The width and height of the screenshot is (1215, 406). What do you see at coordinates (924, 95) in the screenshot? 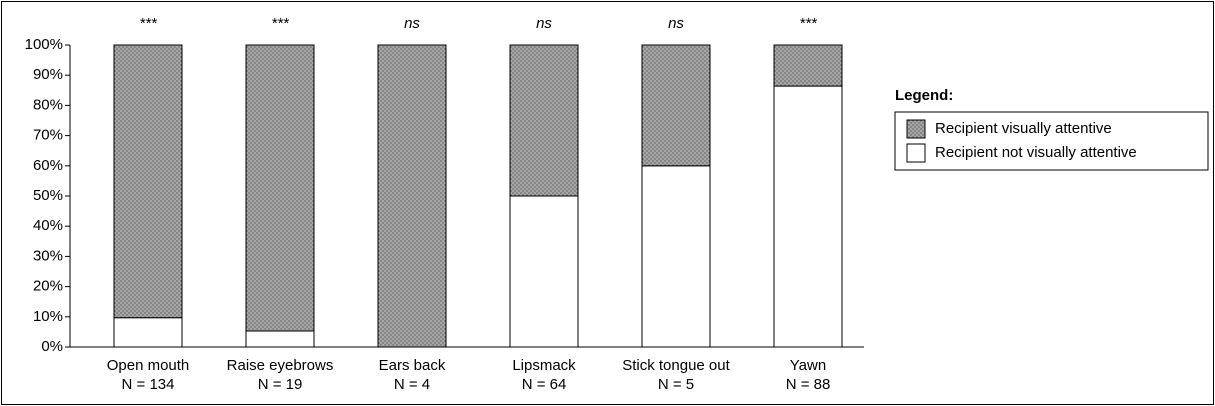
I see `legend-title: Legend:` at bounding box center [924, 95].